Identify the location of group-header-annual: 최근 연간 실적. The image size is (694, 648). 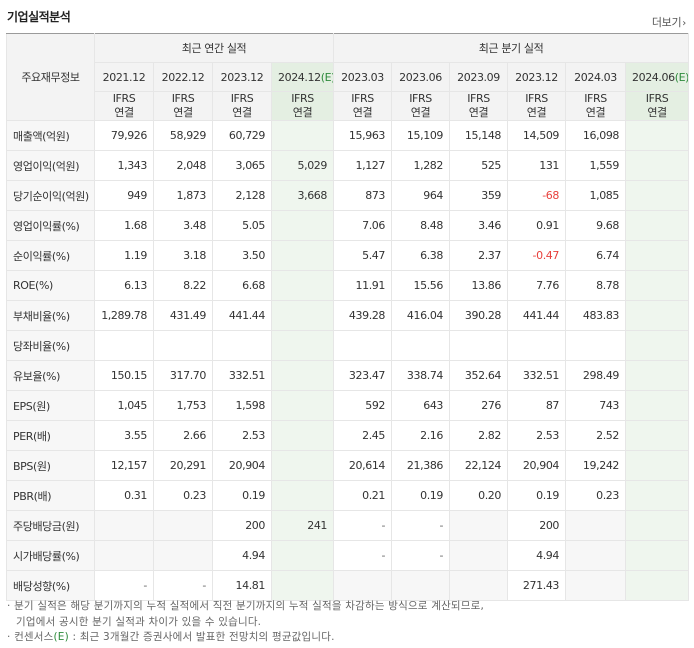
(214, 48).